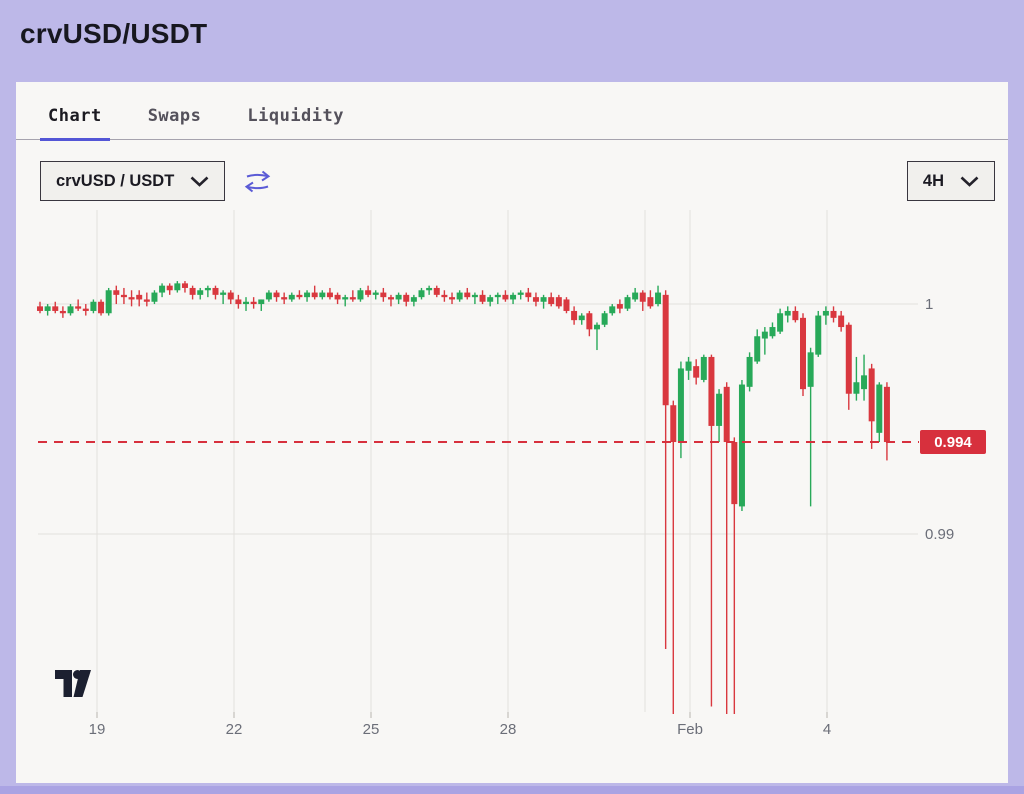  I want to click on timeframe-selector: 4H, so click(950, 181).